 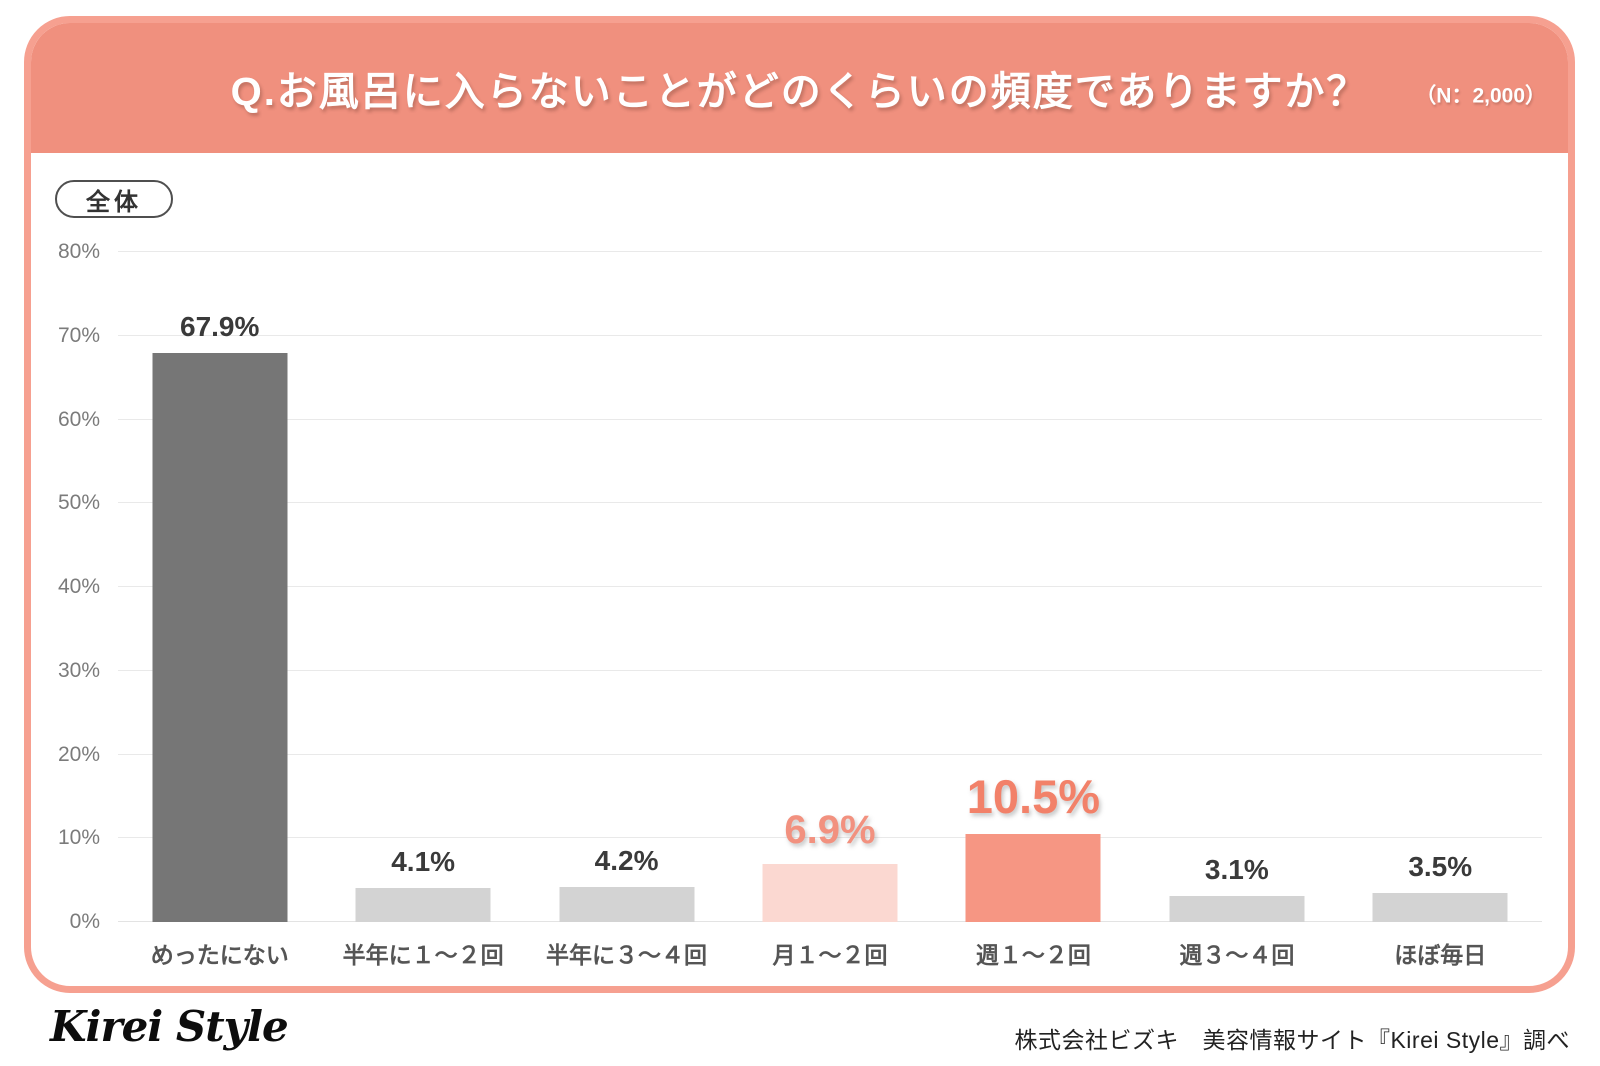 What do you see at coordinates (1292, 1040) in the screenshot?
I see `survey-credit: 株式会社ビズキ 美容情報サイト『Kirei Style』調べ` at bounding box center [1292, 1040].